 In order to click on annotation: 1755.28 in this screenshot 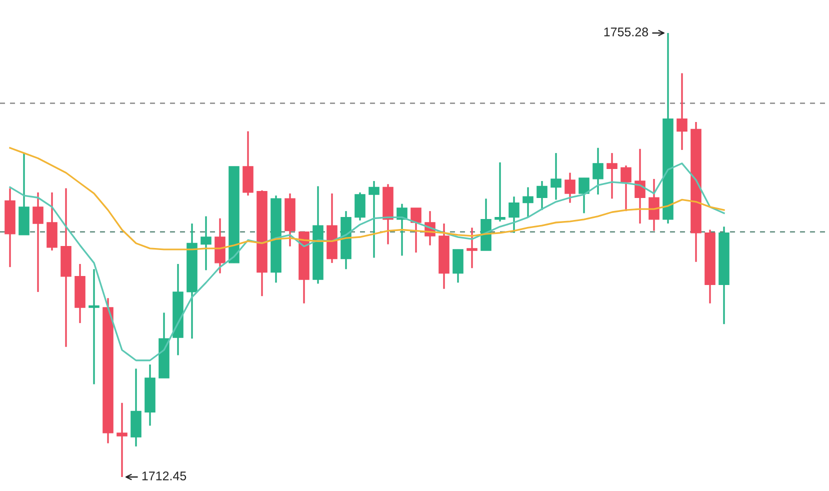, I will do `click(626, 32)`.